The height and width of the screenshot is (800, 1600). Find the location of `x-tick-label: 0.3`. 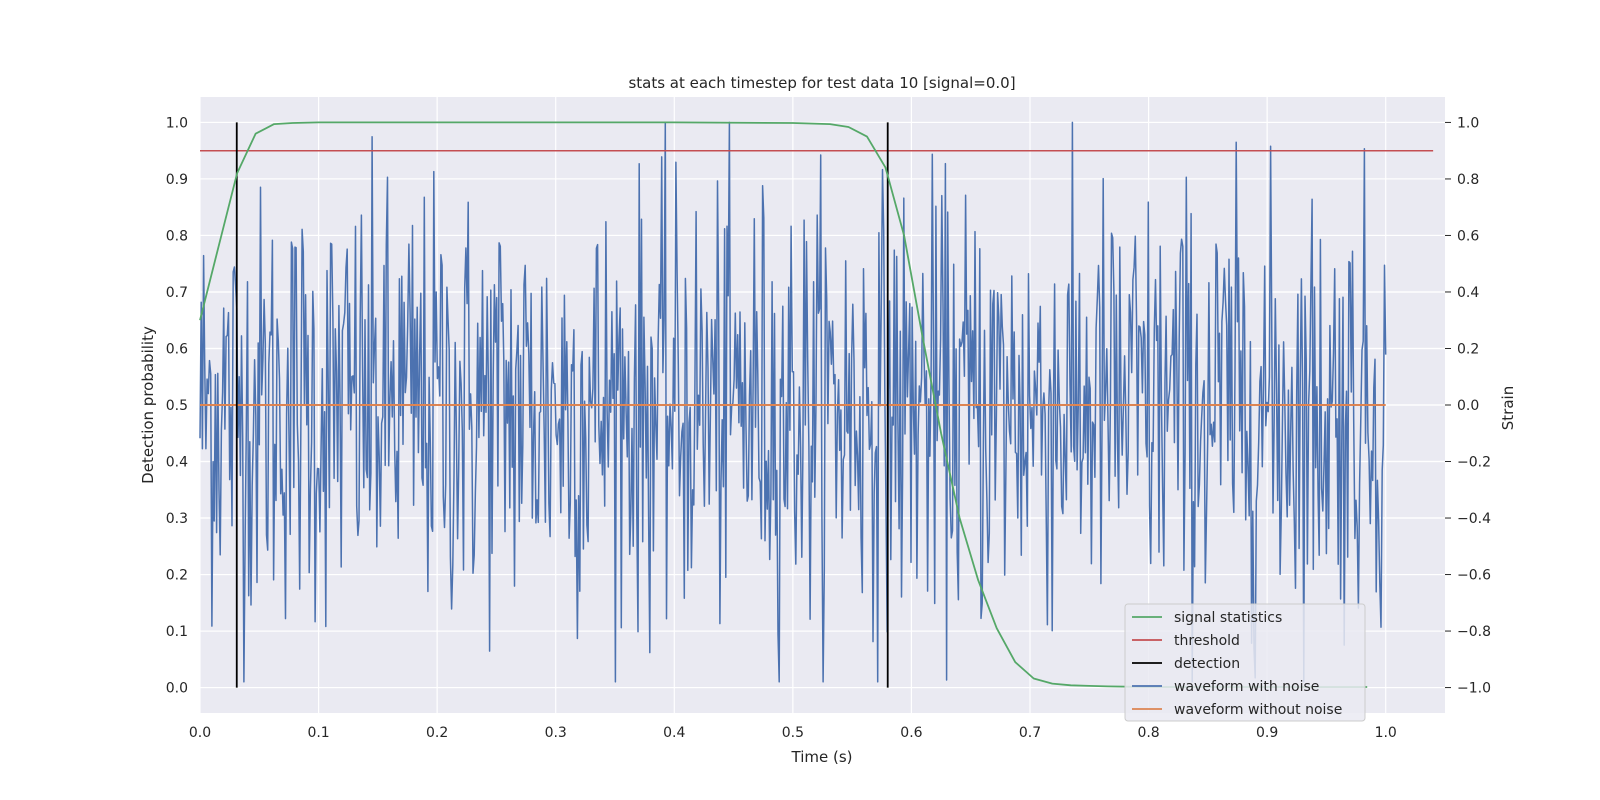

x-tick-label: 0.3 is located at coordinates (556, 733).